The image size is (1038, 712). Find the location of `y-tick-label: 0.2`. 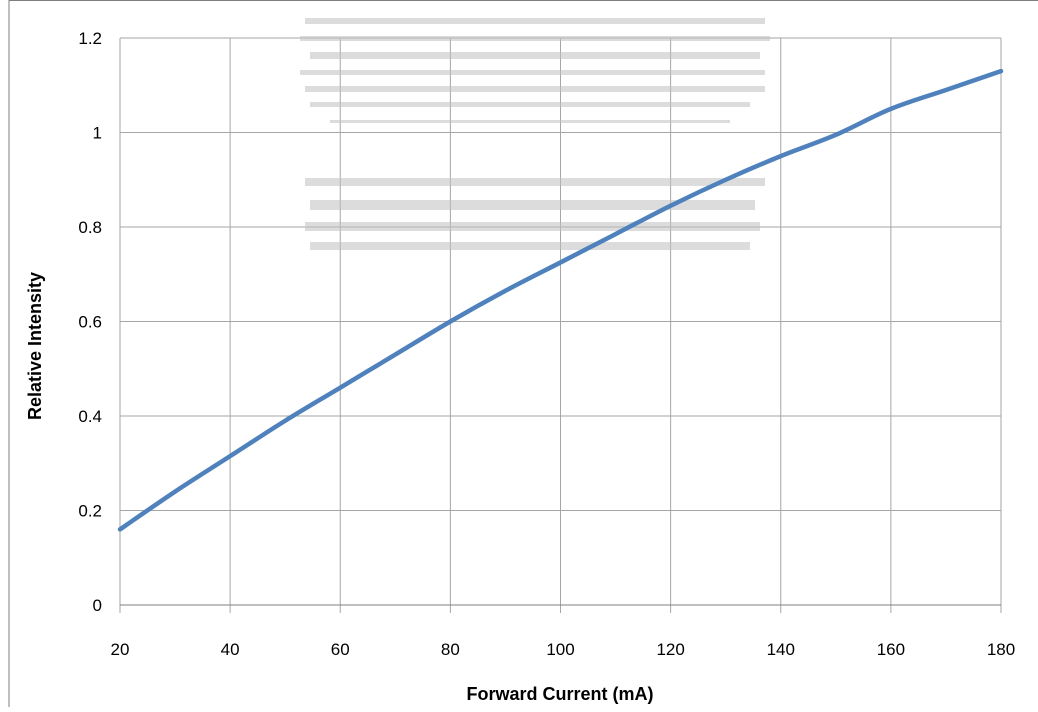

y-tick-label: 0.2 is located at coordinates (90, 511).